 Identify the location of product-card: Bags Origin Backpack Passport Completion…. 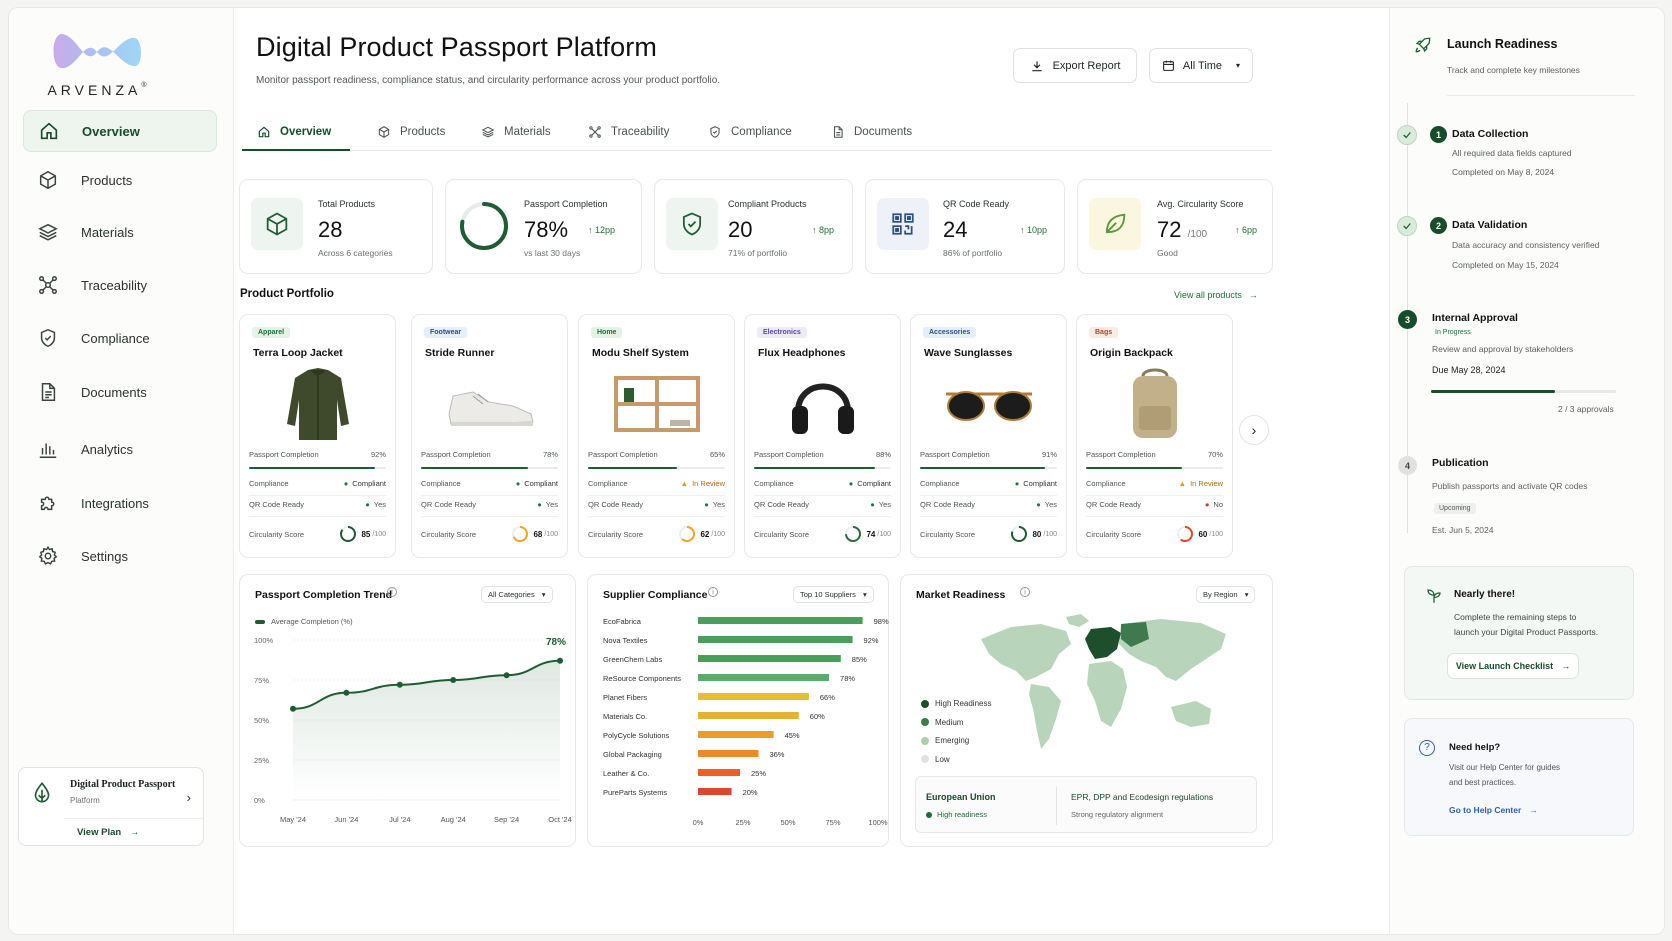
(1154, 436).